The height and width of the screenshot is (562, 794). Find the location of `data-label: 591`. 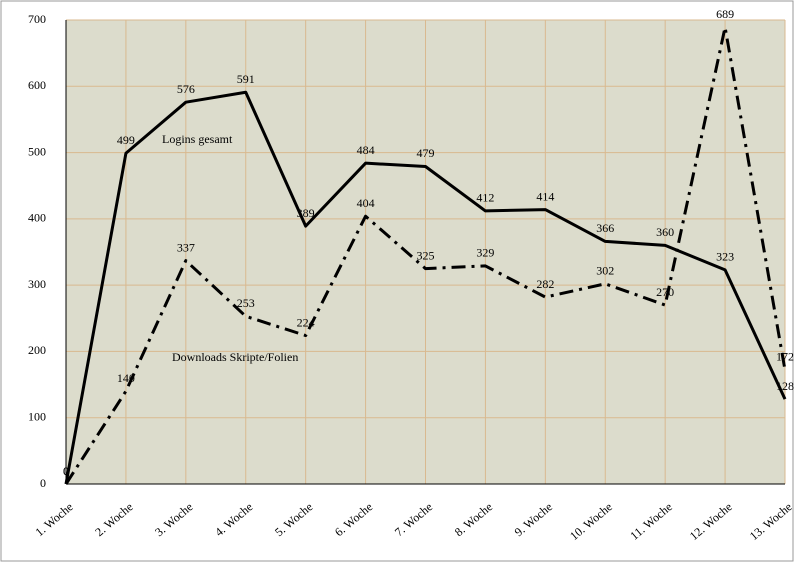

data-label: 591 is located at coordinates (246, 79).